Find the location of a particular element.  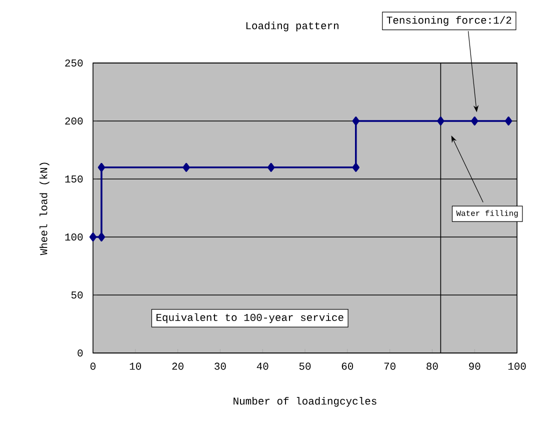

y-tick-label: 200 is located at coordinates (74, 121).